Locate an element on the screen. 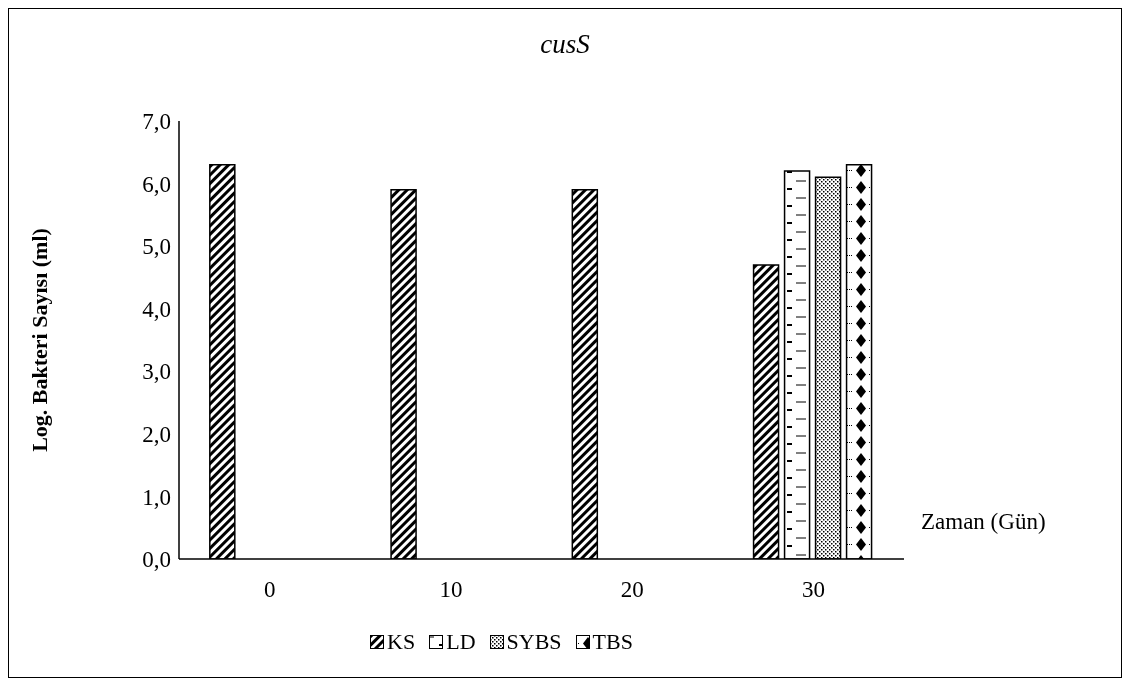 The height and width of the screenshot is (686, 1130). legend-label: LD is located at coordinates (461, 642).